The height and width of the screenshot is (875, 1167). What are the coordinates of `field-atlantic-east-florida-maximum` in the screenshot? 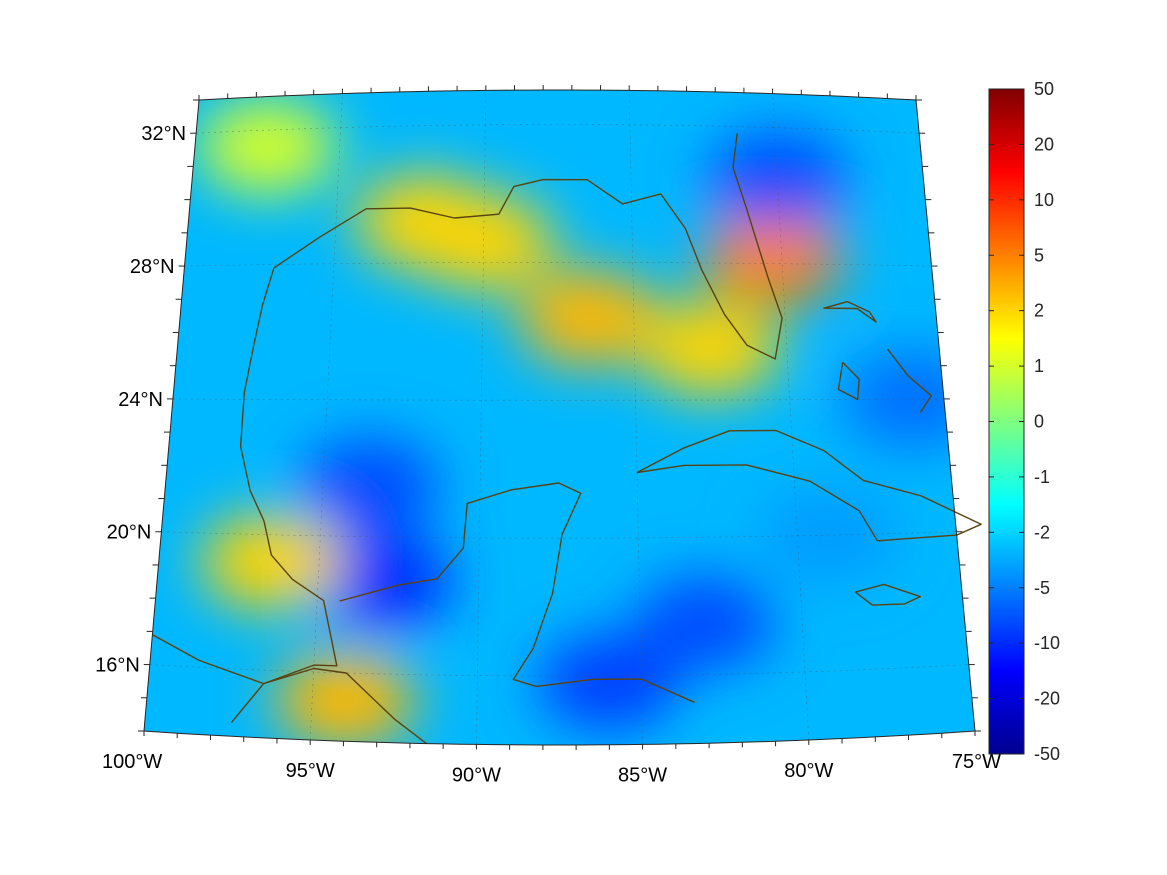 It's located at (772, 256).